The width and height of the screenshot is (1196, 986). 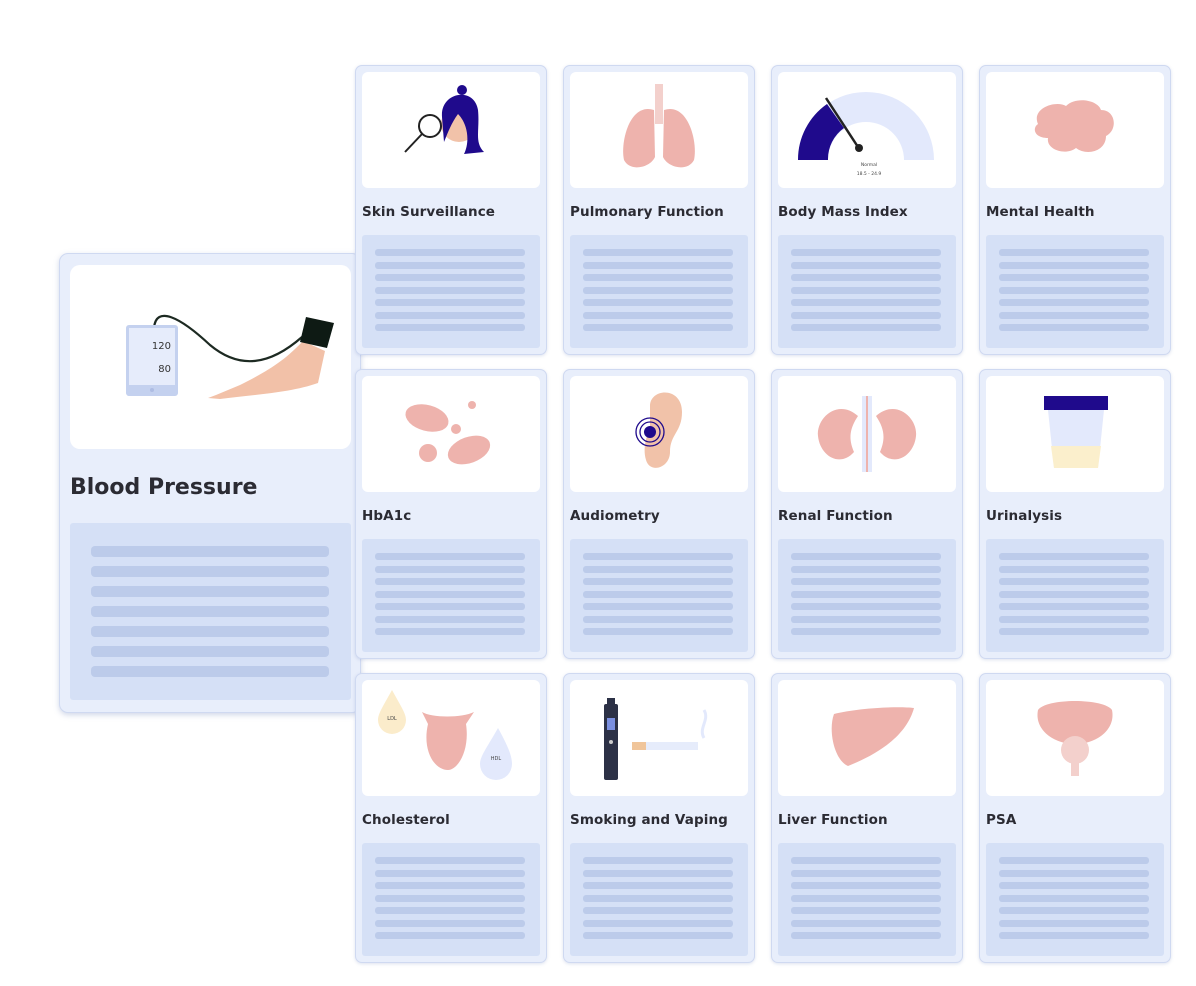 I want to click on card-body-mass-index: Normal 18.5 - 24.9 Body Mass Index, so click(x=867, y=210).